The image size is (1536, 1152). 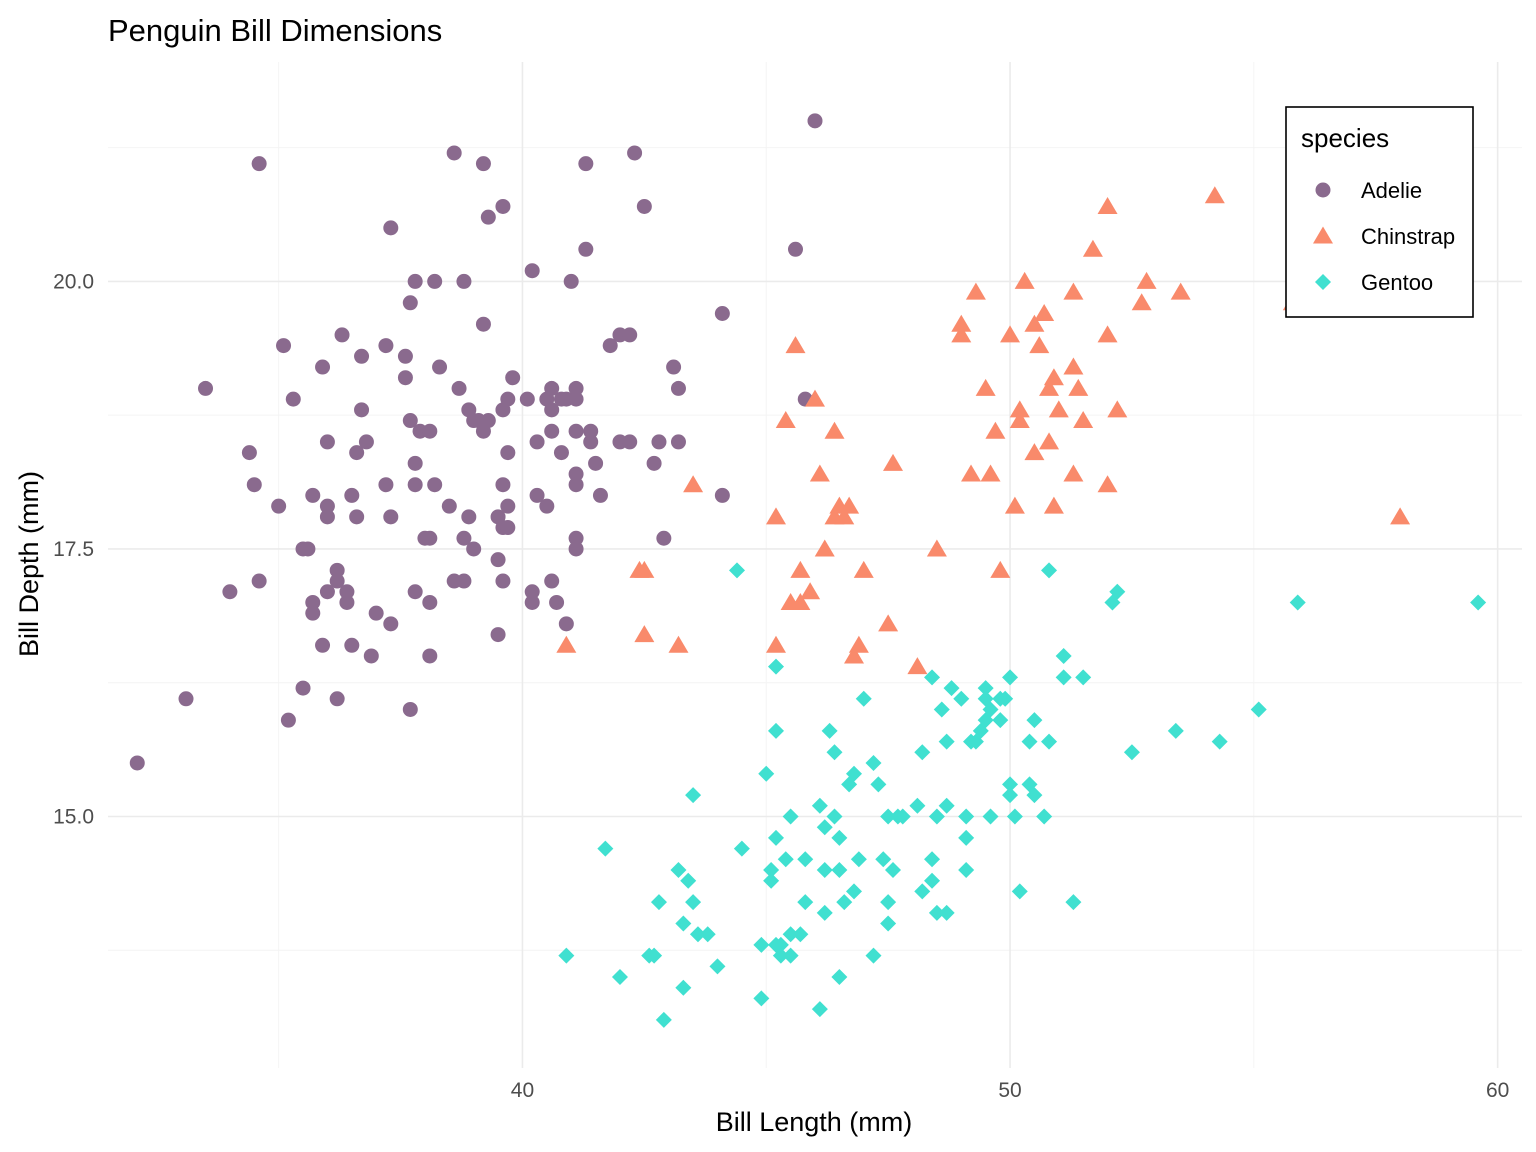 I want to click on chart-title: Penguin Bill Dimensions, so click(x=275, y=30).